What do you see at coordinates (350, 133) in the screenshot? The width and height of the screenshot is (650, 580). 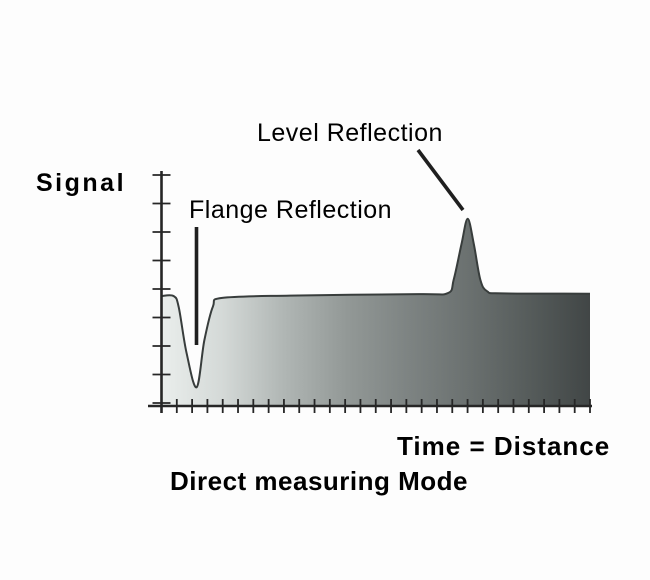 I see `level-reflection-label: Level Reflection` at bounding box center [350, 133].